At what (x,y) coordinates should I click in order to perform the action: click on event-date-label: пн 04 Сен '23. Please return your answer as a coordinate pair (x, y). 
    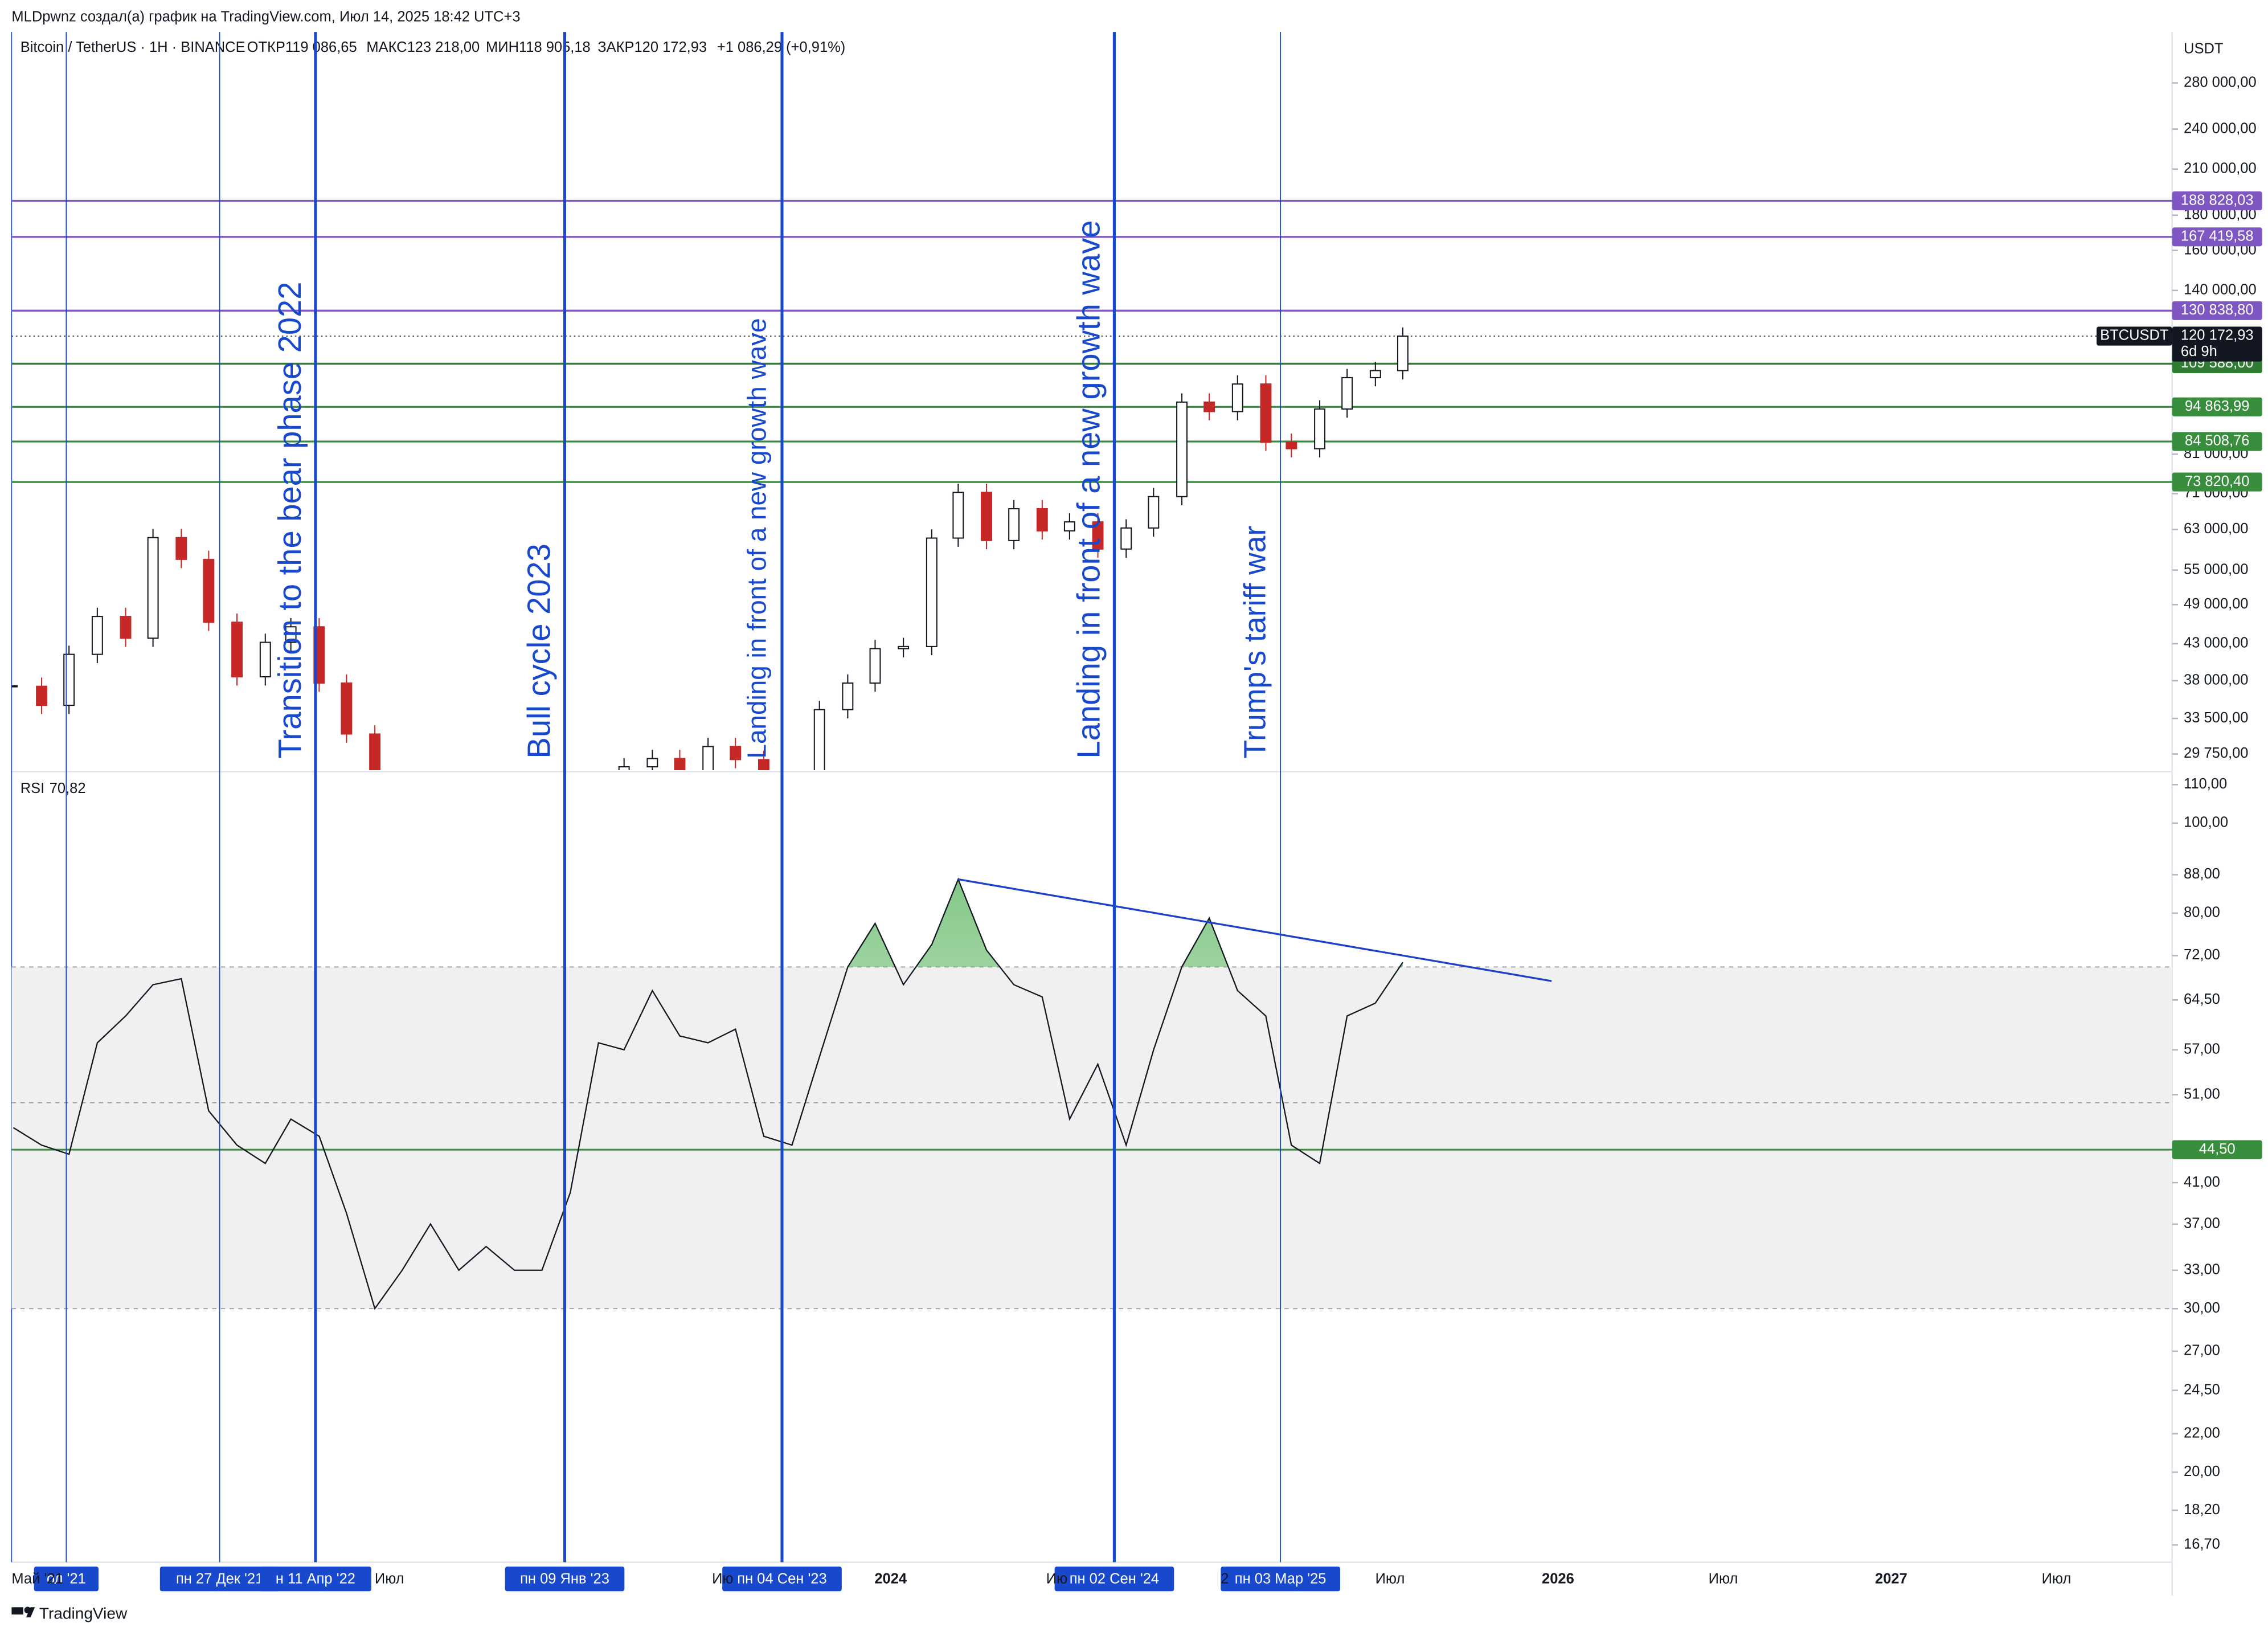
    Looking at the image, I should click on (781, 1579).